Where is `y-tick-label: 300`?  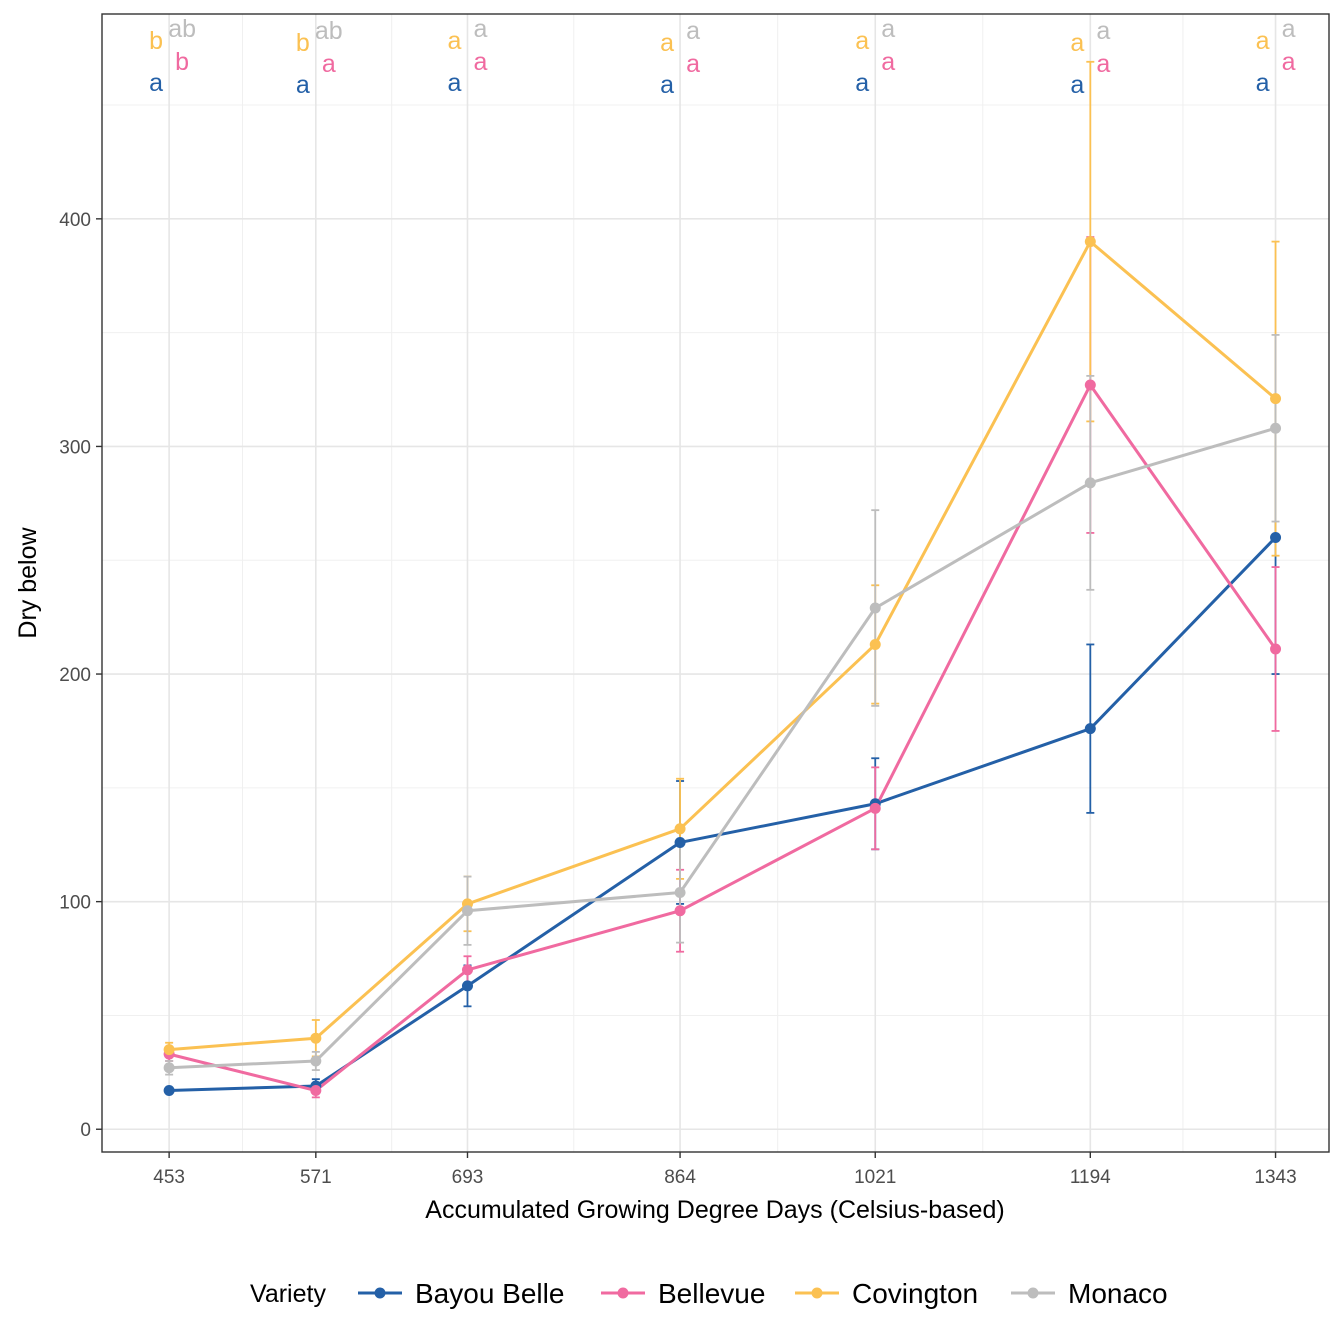
y-tick-label: 300 is located at coordinates (75, 447).